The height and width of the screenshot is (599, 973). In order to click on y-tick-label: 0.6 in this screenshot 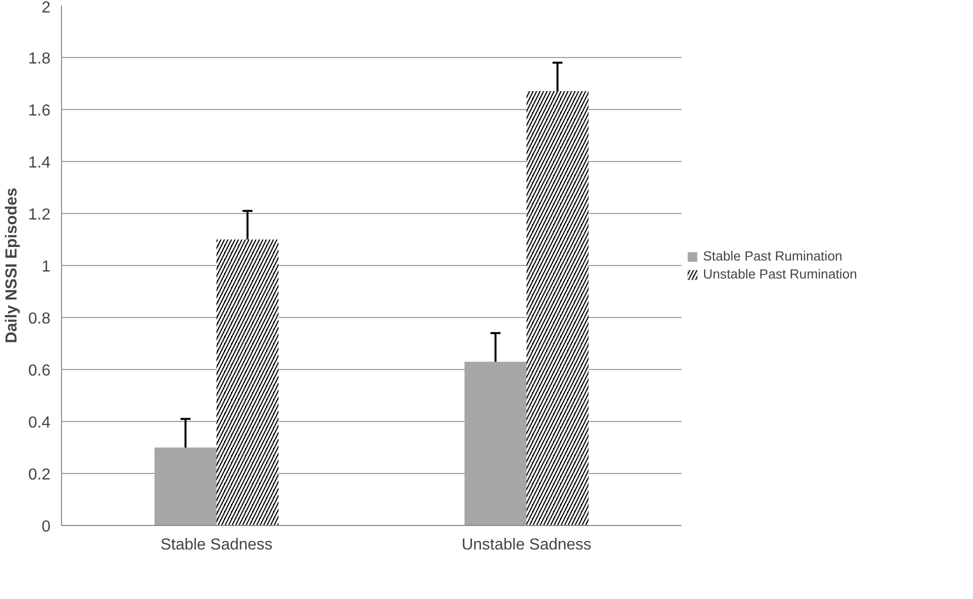, I will do `click(39, 371)`.